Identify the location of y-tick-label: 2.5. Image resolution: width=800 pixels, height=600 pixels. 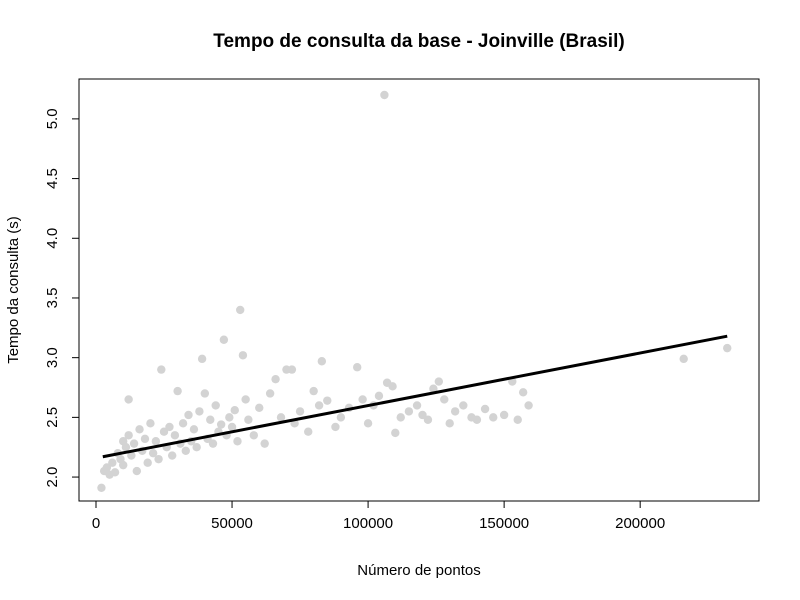
(52, 417).